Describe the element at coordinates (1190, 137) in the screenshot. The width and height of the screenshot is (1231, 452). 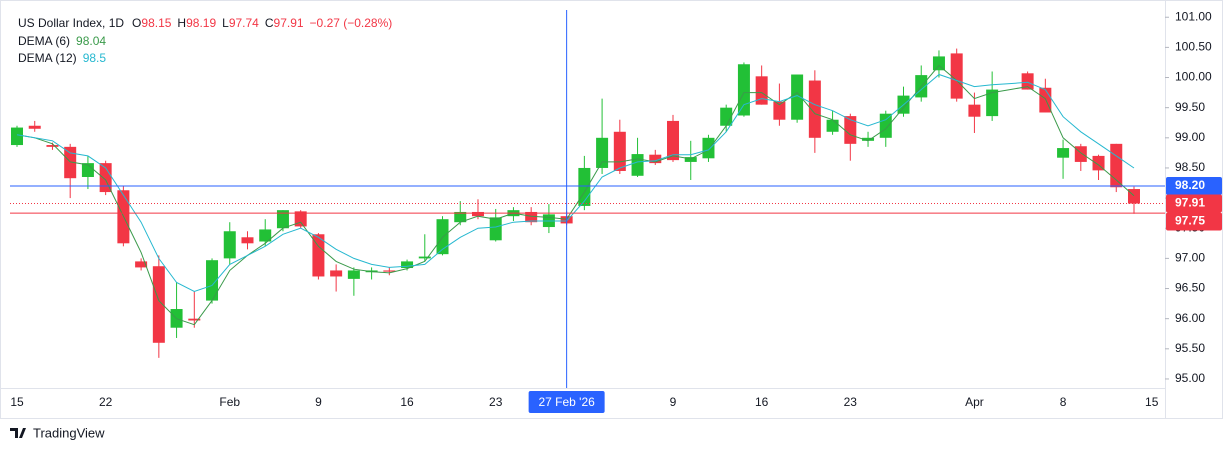
I see `y-tick-label: 99.00` at that location.